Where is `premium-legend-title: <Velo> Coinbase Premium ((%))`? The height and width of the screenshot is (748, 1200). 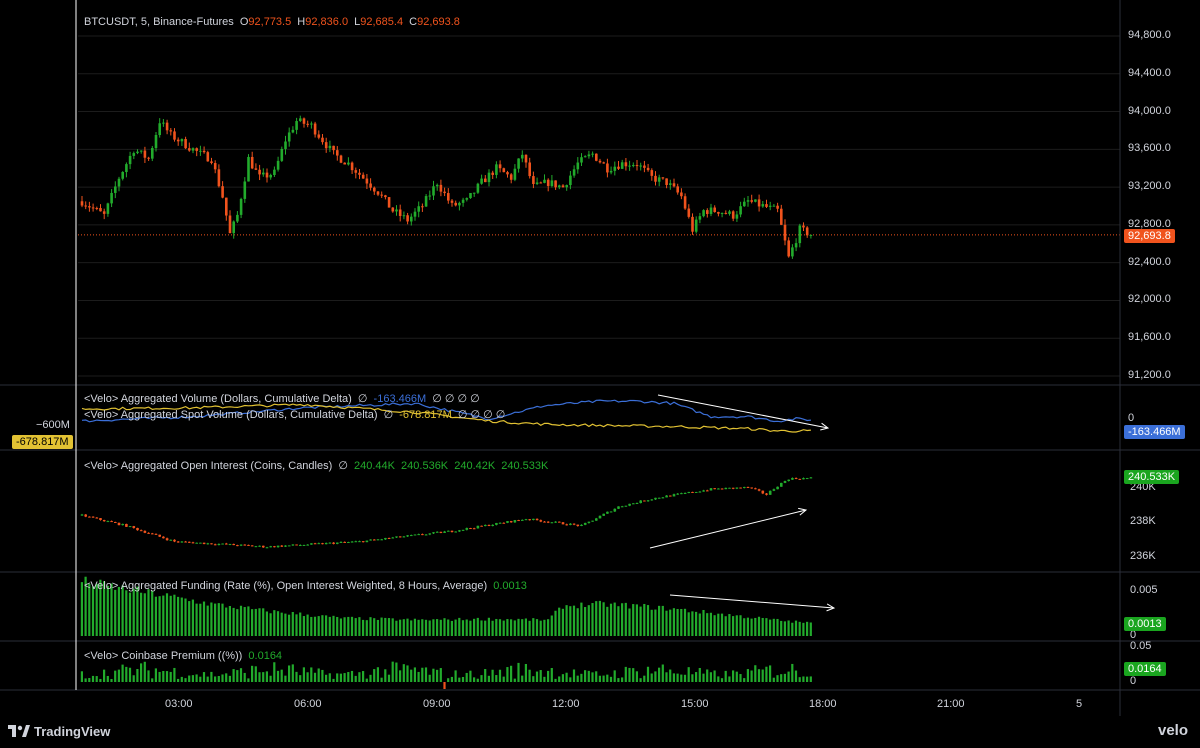 premium-legend-title: <Velo> Coinbase Premium ((%)) is located at coordinates (163, 656).